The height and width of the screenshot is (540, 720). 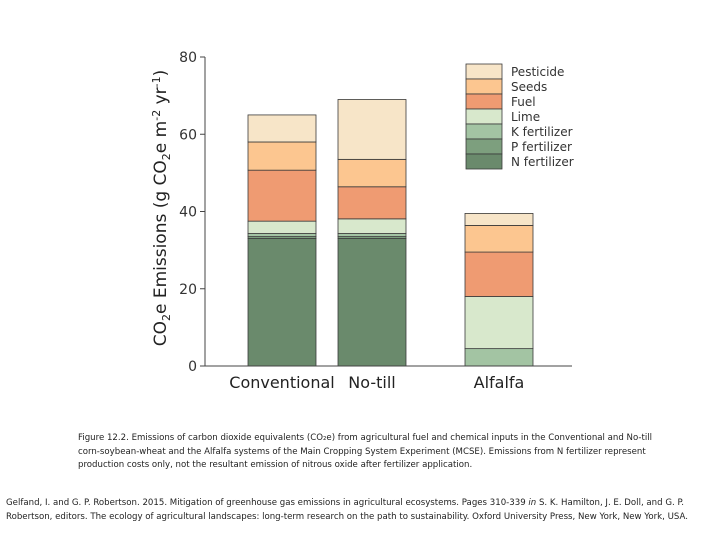 What do you see at coordinates (161, 98) in the screenshot?
I see `y-label-part: yr` at bounding box center [161, 98].